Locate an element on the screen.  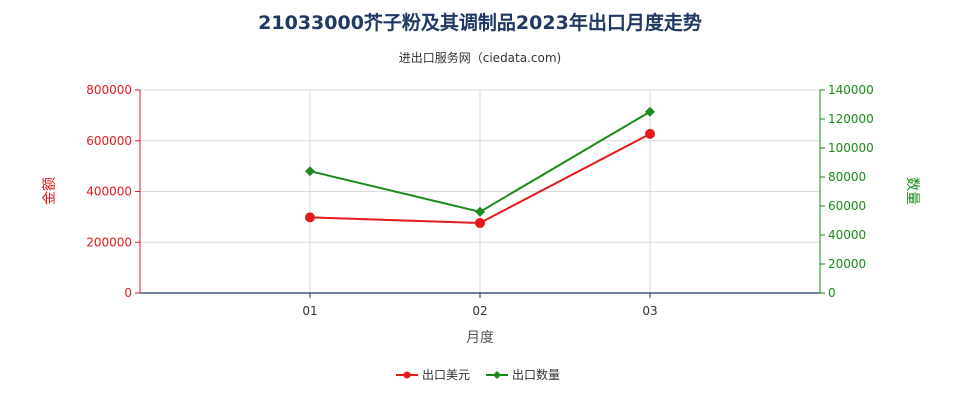
legend-marker-qty is located at coordinates (497, 375).